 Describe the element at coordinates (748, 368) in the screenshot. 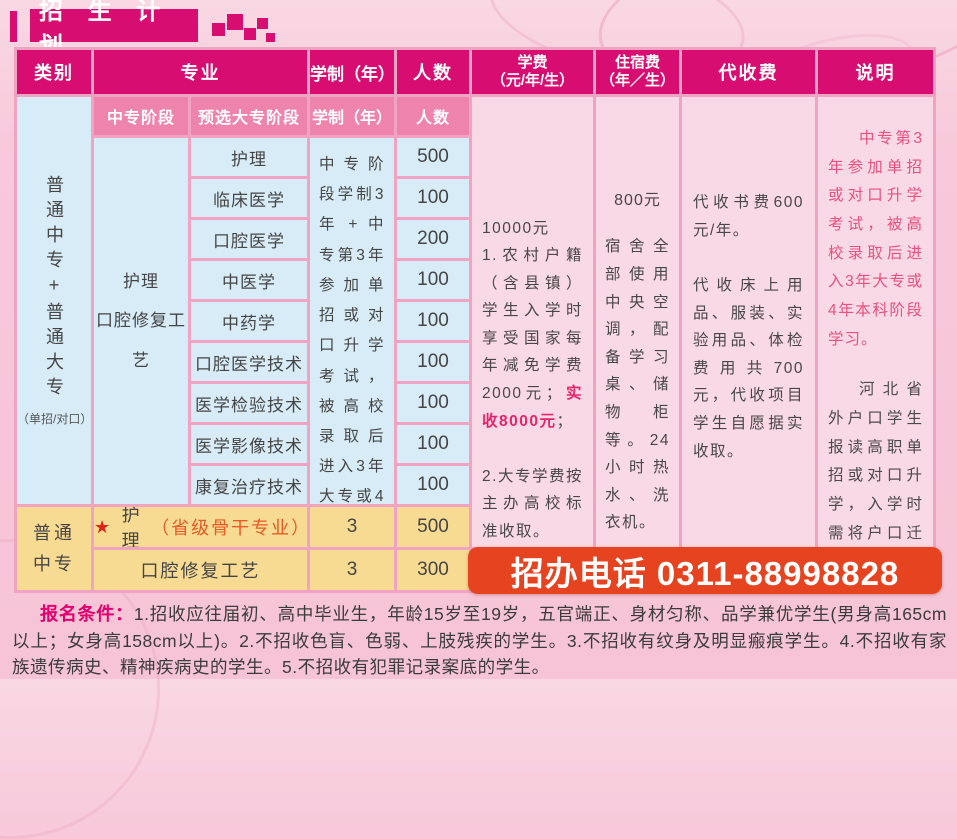

I see `collection-p2: 代收床上用品、服装、实验用品、体检费用共700元，代收项目学生自愿据实收取。` at that location.